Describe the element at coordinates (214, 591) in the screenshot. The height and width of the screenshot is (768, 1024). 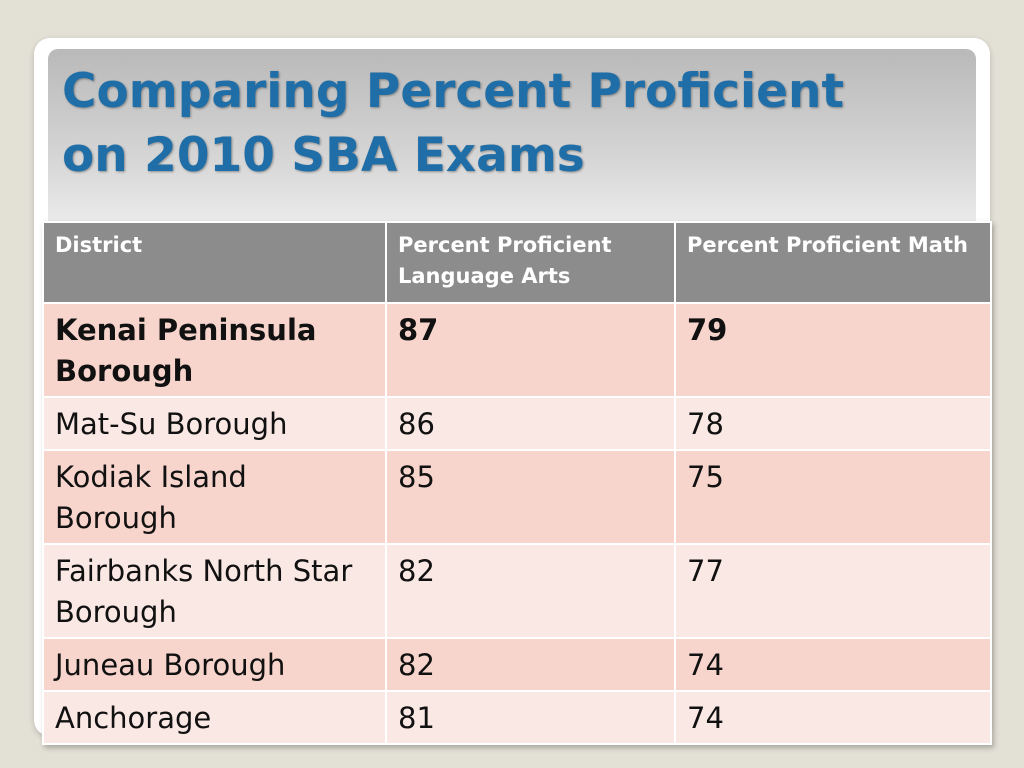
I see `district-cell: Fairbanks North Star Borough` at that location.